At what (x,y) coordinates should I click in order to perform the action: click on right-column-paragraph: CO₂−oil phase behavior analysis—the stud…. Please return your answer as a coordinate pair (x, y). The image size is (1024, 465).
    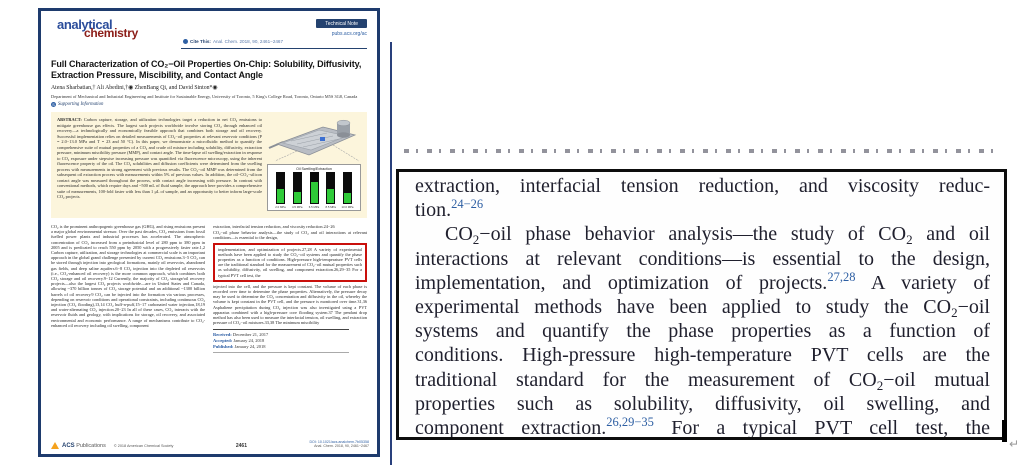
    Looking at the image, I should click on (290, 235).